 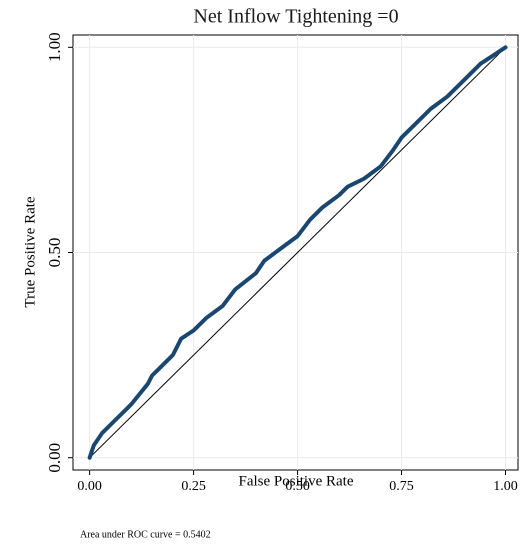 What do you see at coordinates (401, 486) in the screenshot?
I see `x-tick-label: 0.75` at bounding box center [401, 486].